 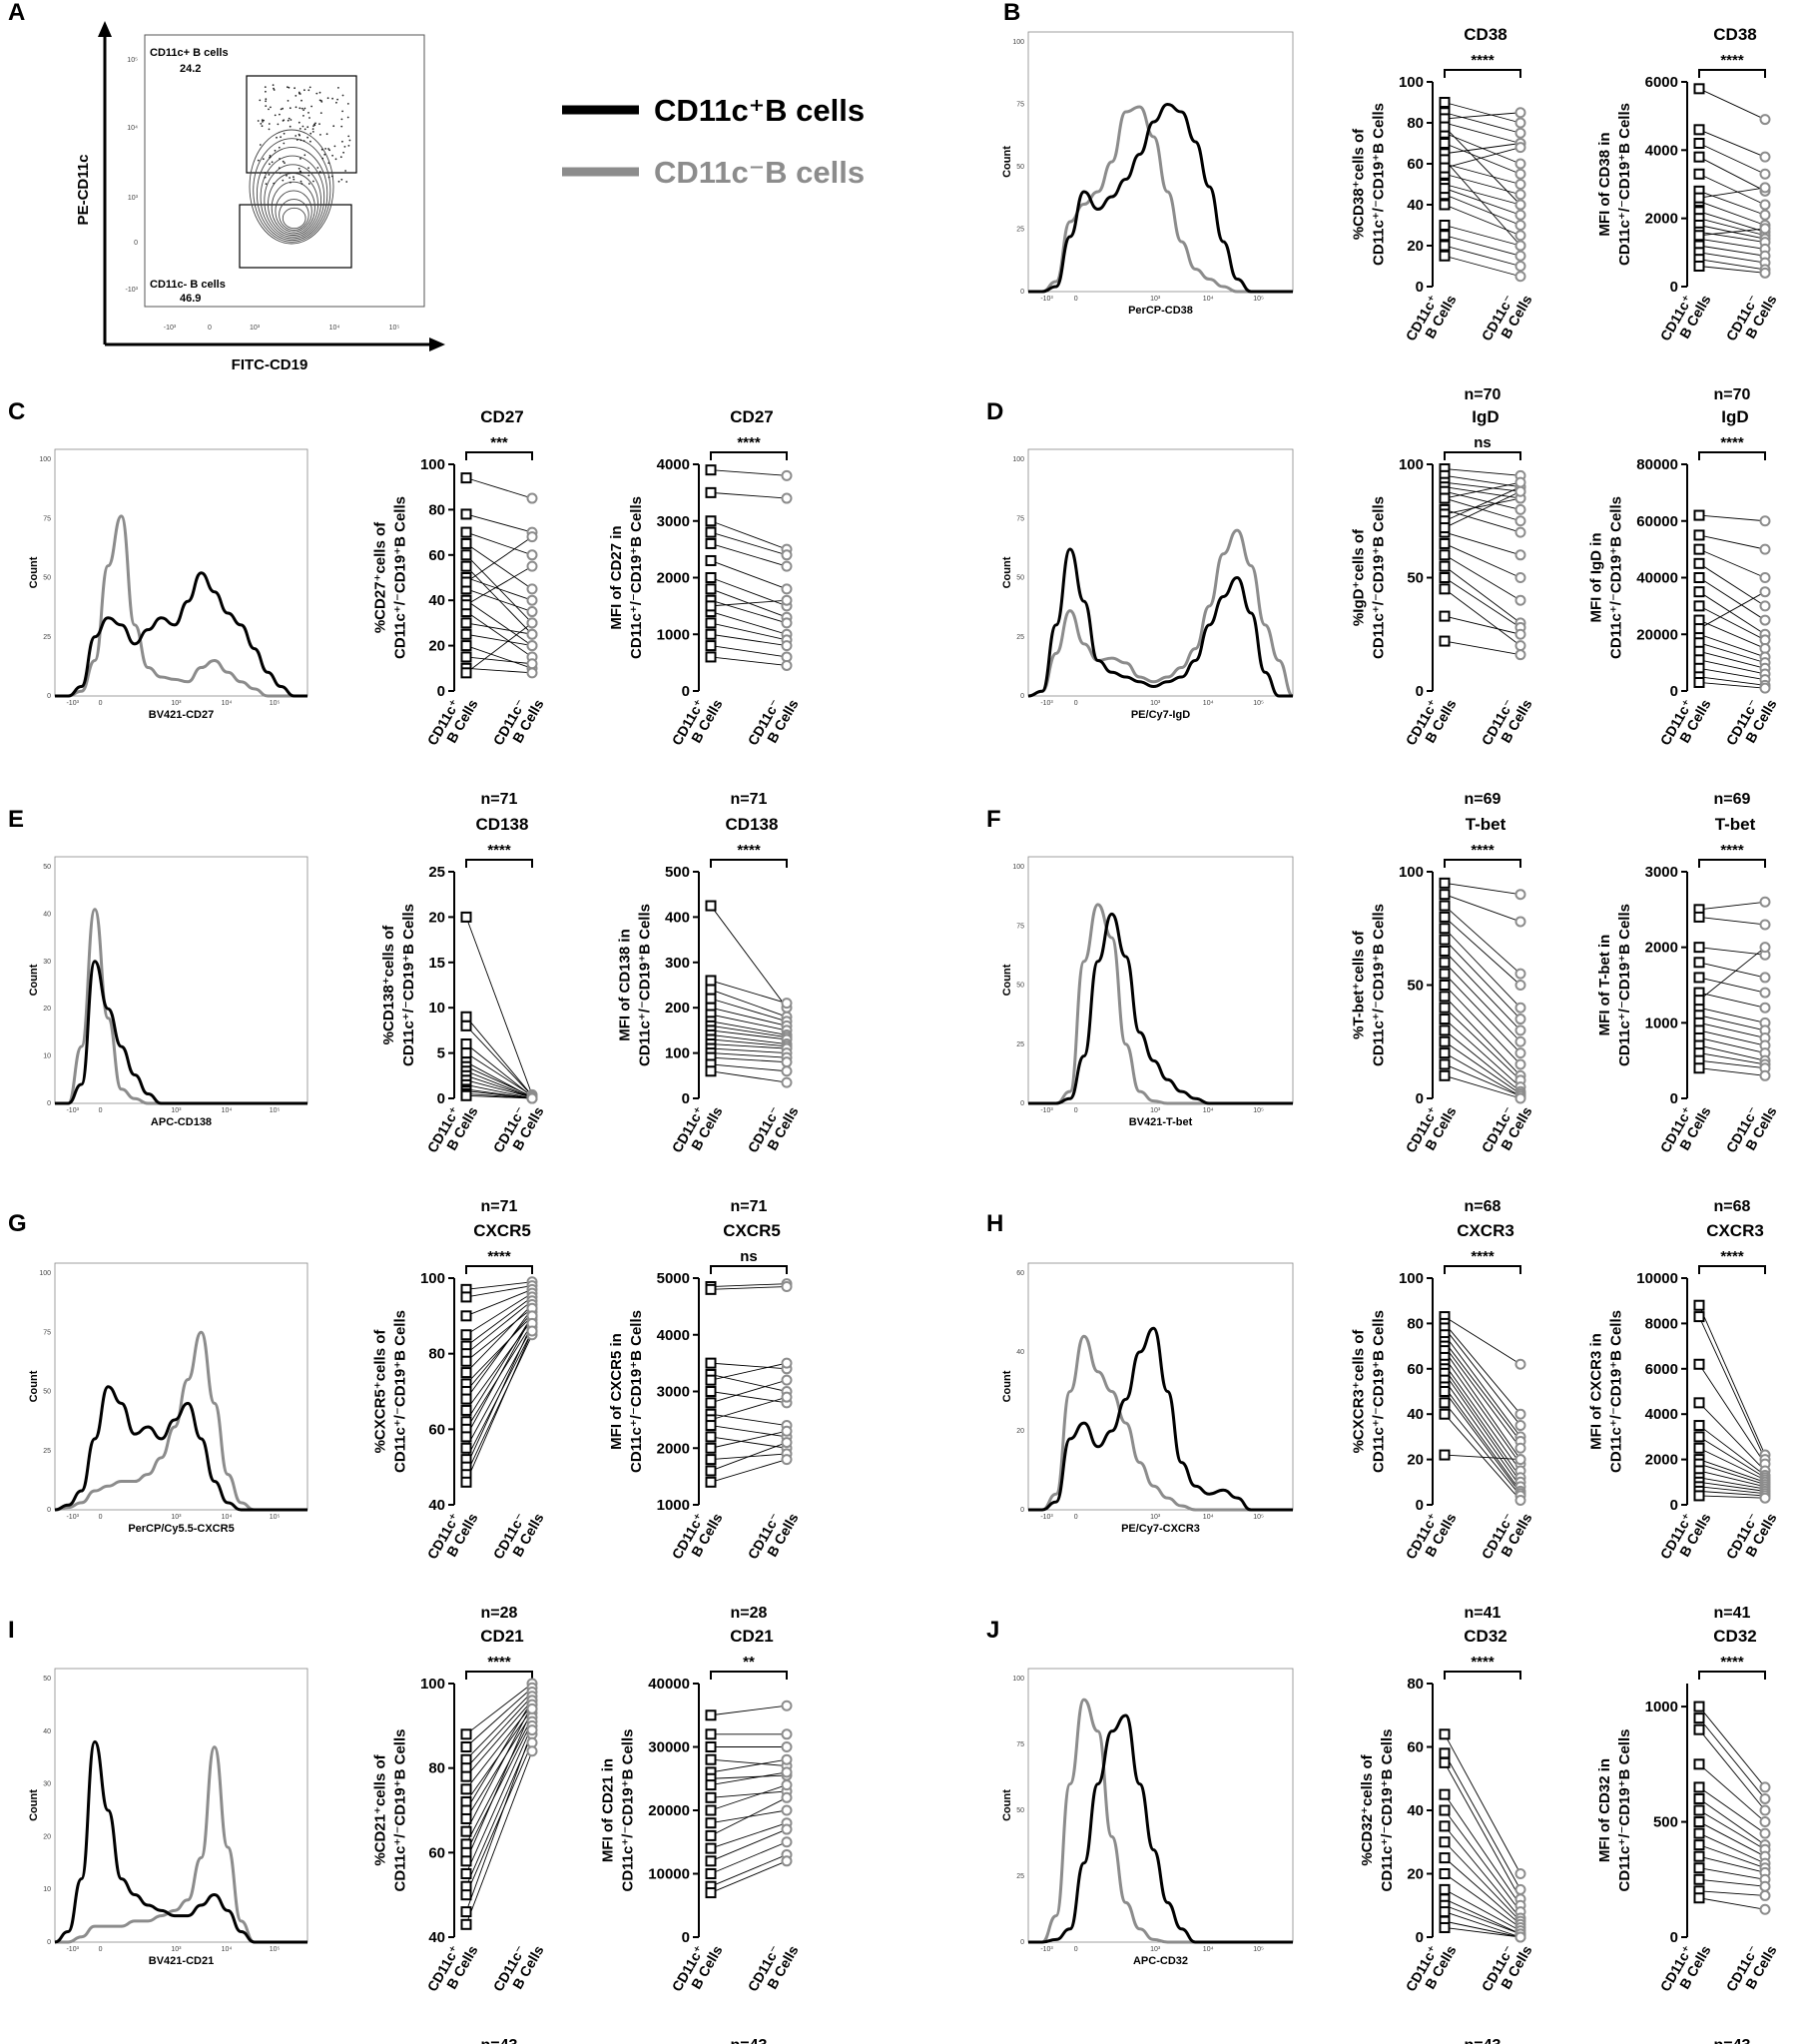 What do you see at coordinates (749, 799) in the screenshot?
I see `sample-size-label: n=71` at bounding box center [749, 799].